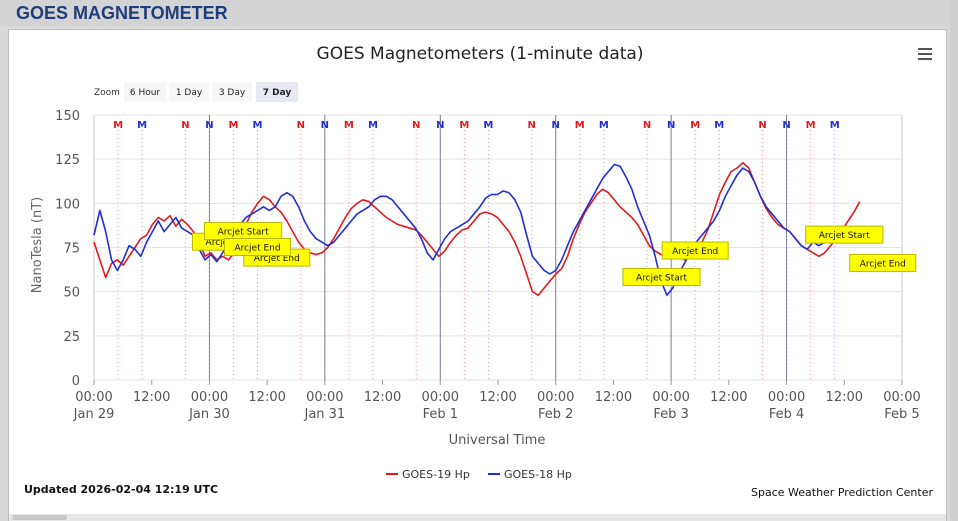 This screenshot has height=521, width=958. I want to click on y-tick-label: 100, so click(67, 204).